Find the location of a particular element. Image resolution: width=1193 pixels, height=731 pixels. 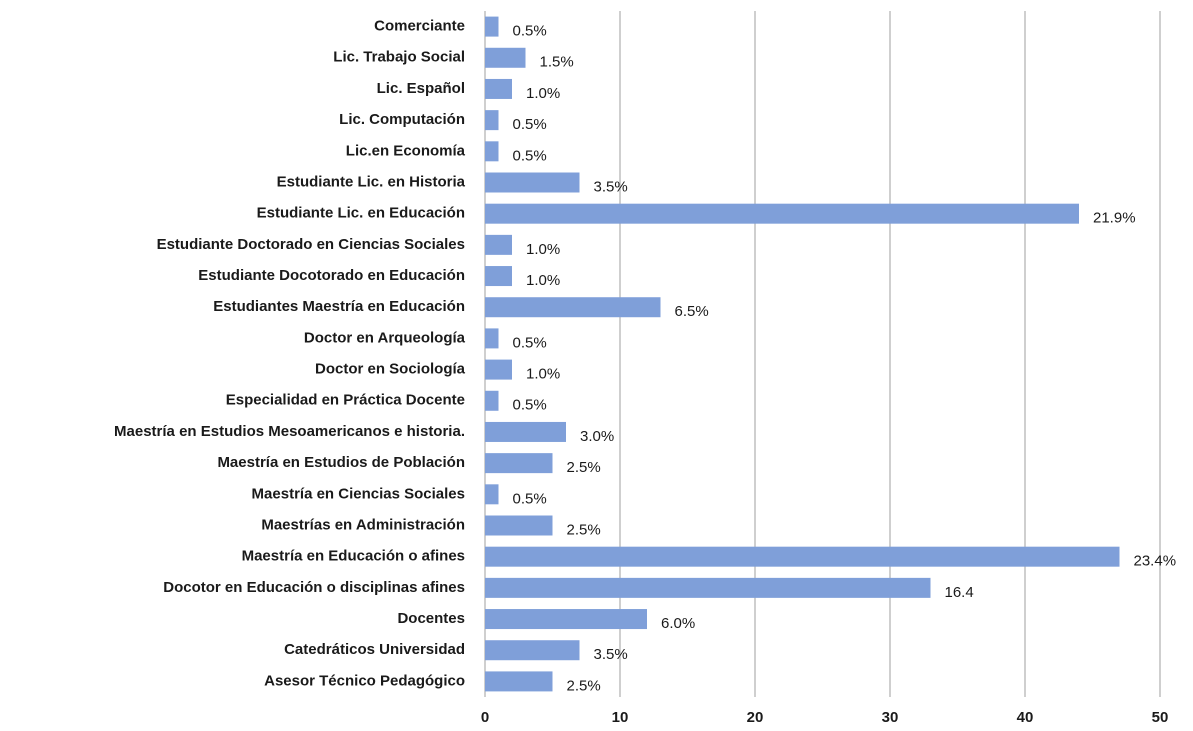

y-tick-label: Maestría en Ciencias Sociales is located at coordinates (358, 493).